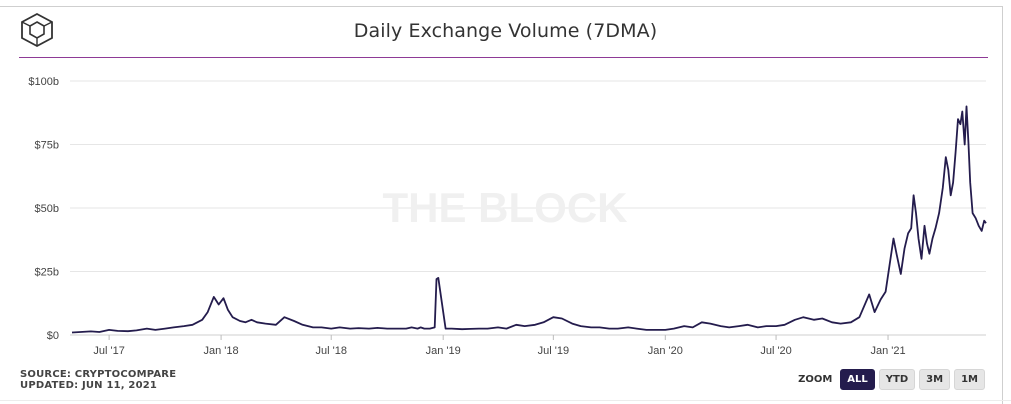 This screenshot has width=1011, height=404. What do you see at coordinates (89, 385) in the screenshot?
I see `updated-label: UPDATED: JUN 11, 2021` at bounding box center [89, 385].